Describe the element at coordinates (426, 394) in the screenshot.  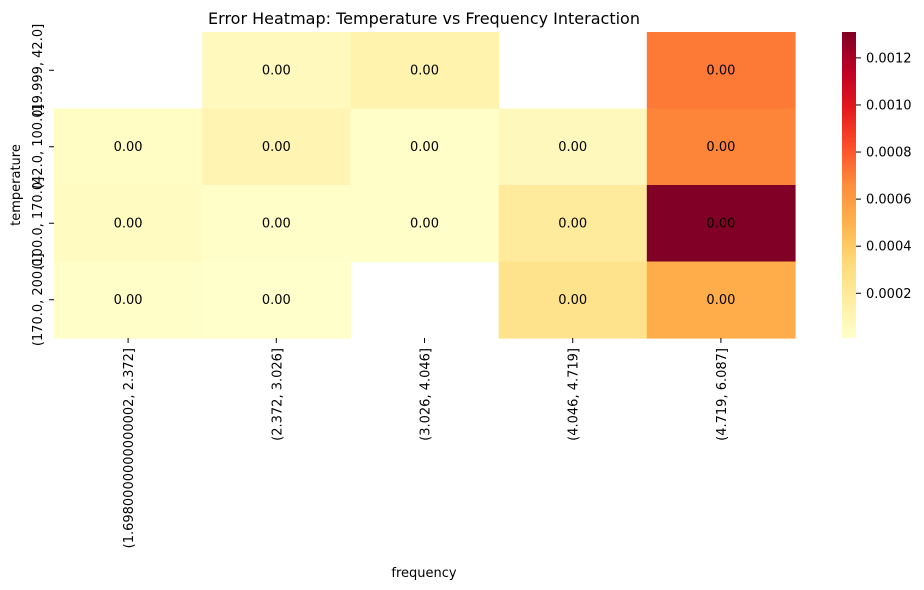
I see `x-tick-label: (3.026, 4.046]` at that location.